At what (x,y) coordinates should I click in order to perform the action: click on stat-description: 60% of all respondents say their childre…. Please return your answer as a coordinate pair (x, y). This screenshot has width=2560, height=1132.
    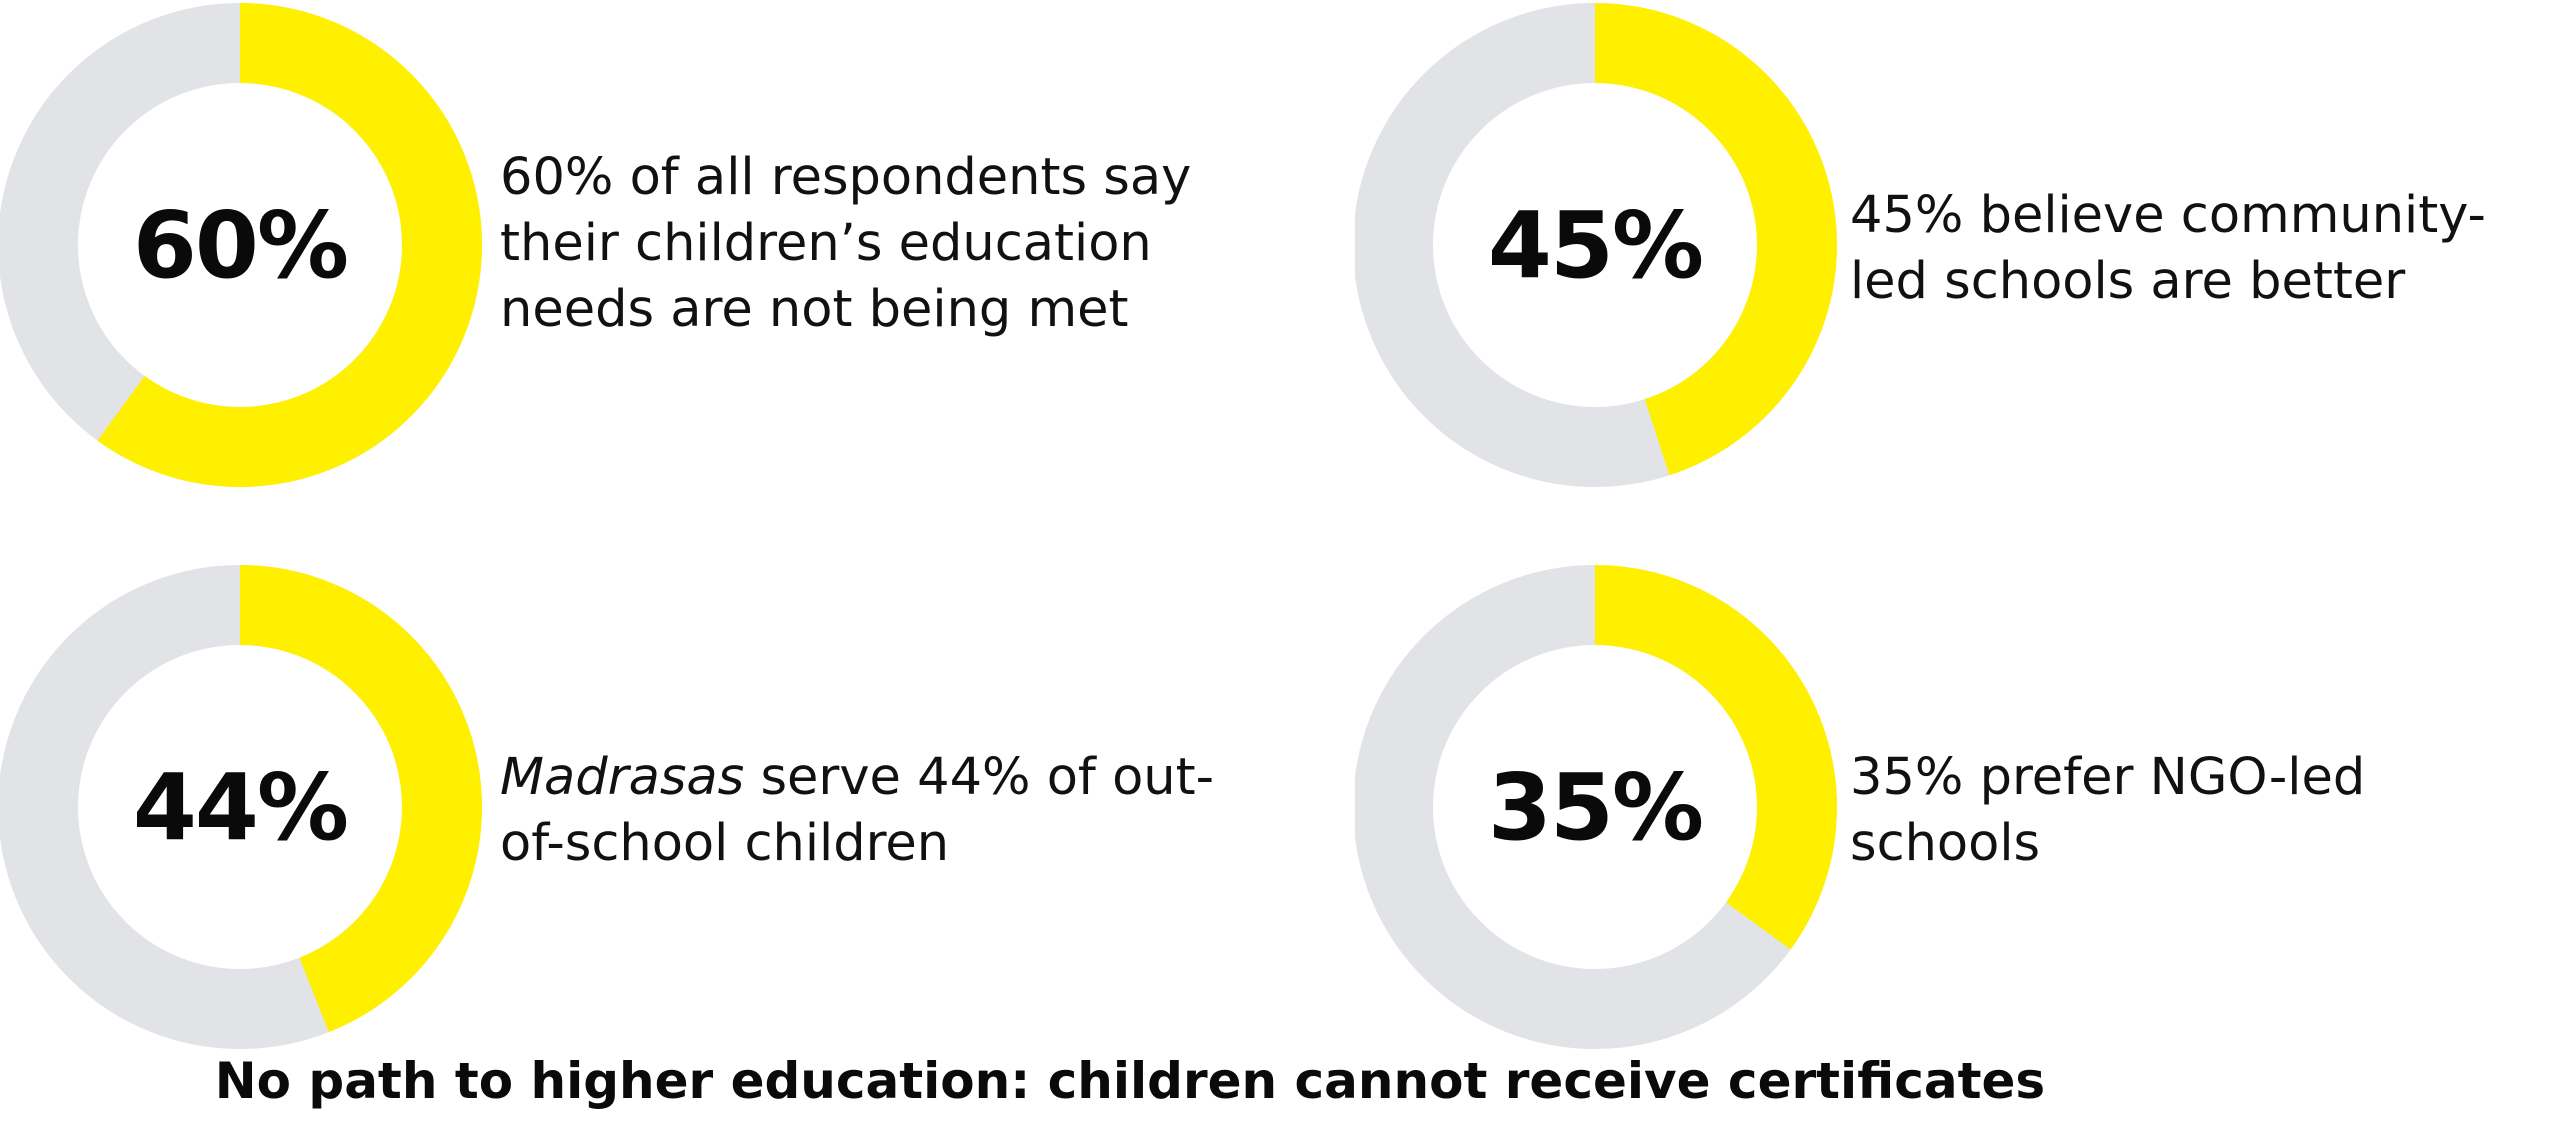
    Looking at the image, I should click on (845, 244).